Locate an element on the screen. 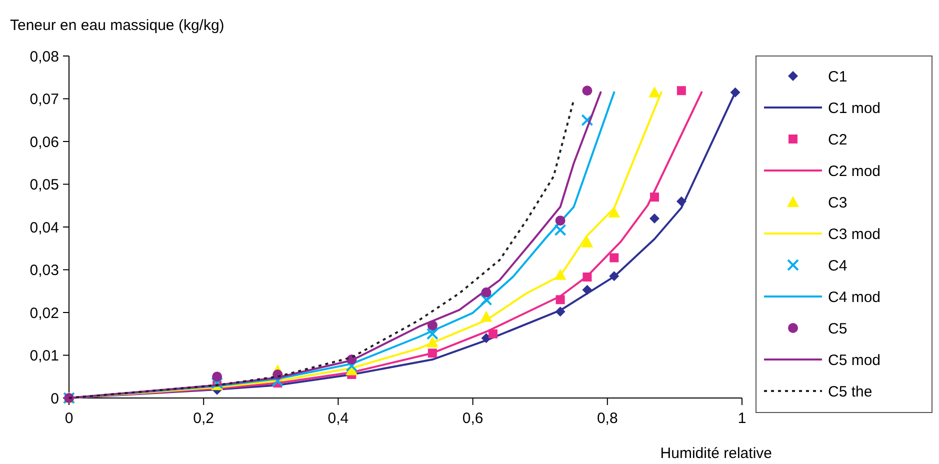  legend-label: C3 mod is located at coordinates (854, 234).